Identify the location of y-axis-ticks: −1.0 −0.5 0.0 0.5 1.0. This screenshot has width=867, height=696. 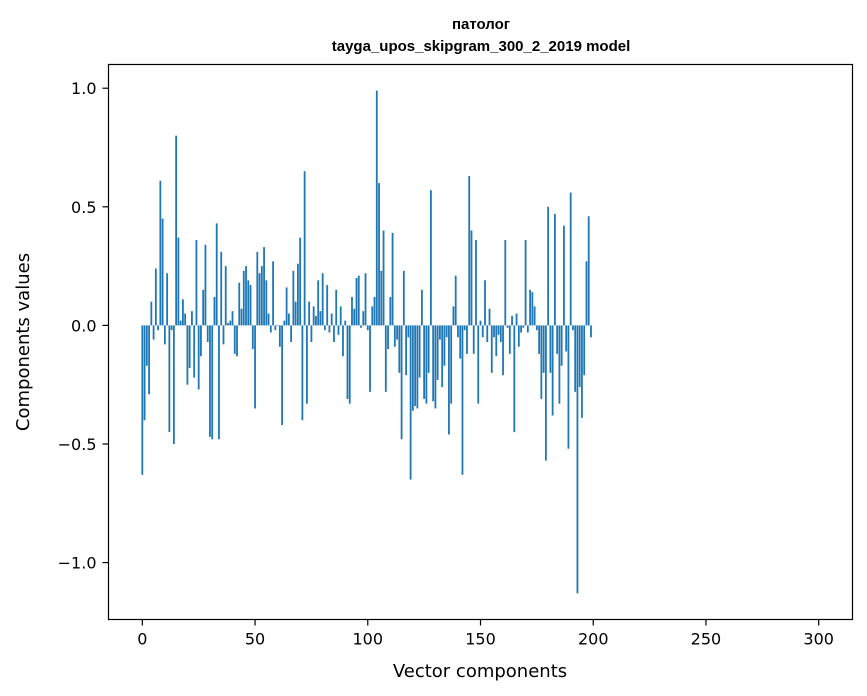
(83, 326).